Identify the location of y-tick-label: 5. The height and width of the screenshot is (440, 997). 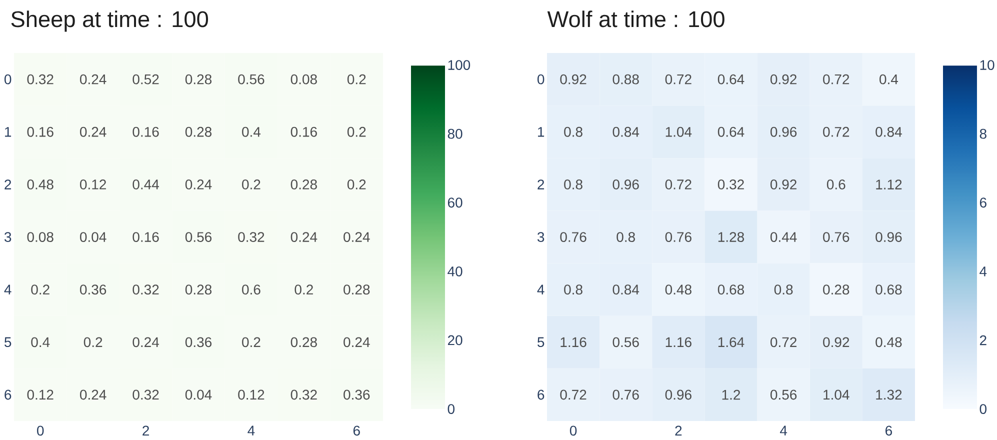
(541, 342).